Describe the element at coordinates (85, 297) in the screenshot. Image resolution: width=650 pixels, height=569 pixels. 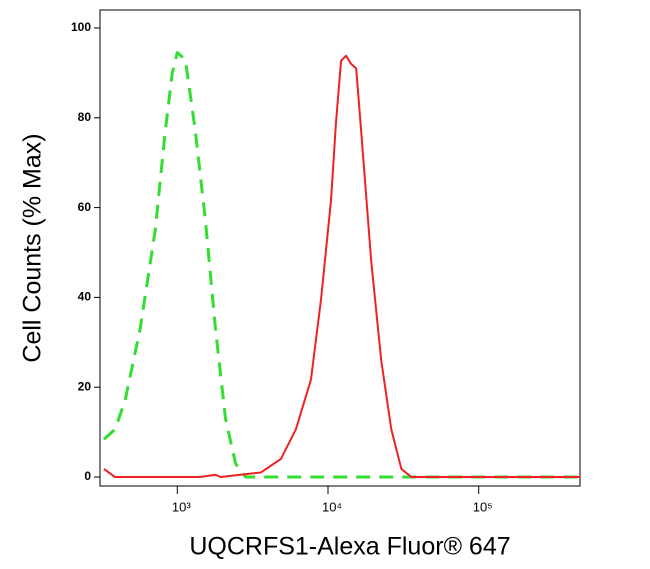
I see `y-tick-label: 40` at that location.